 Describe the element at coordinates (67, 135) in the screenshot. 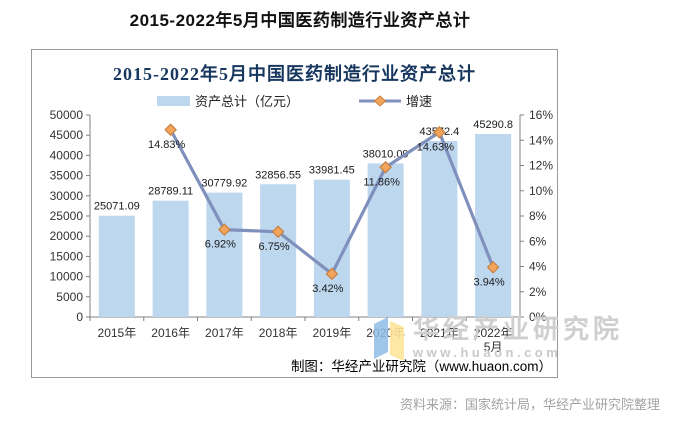

I see `svg-text: 45000` at that location.